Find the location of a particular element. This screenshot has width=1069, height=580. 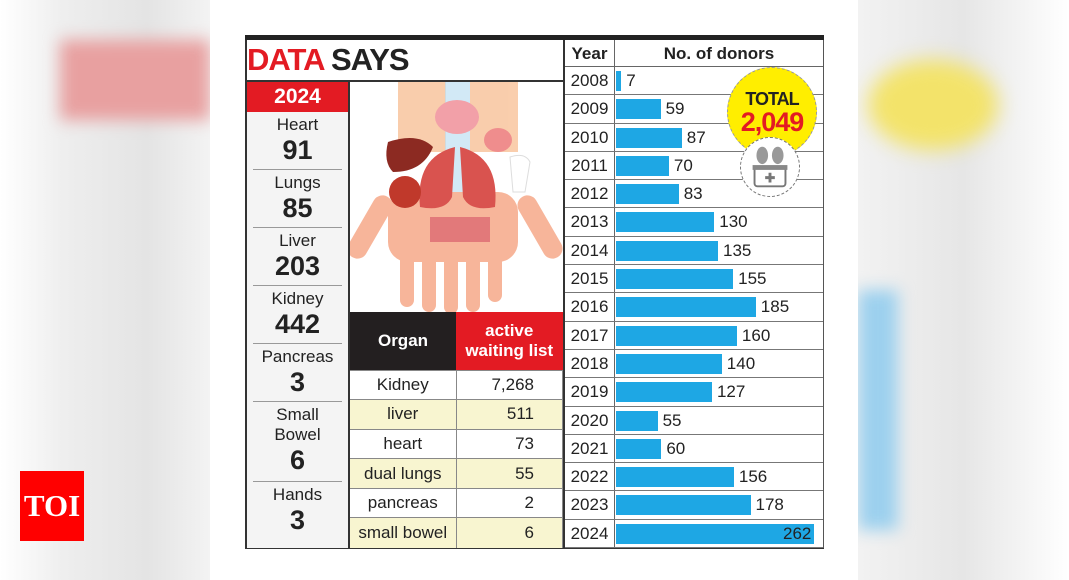

brain-icon is located at coordinates (457, 117).